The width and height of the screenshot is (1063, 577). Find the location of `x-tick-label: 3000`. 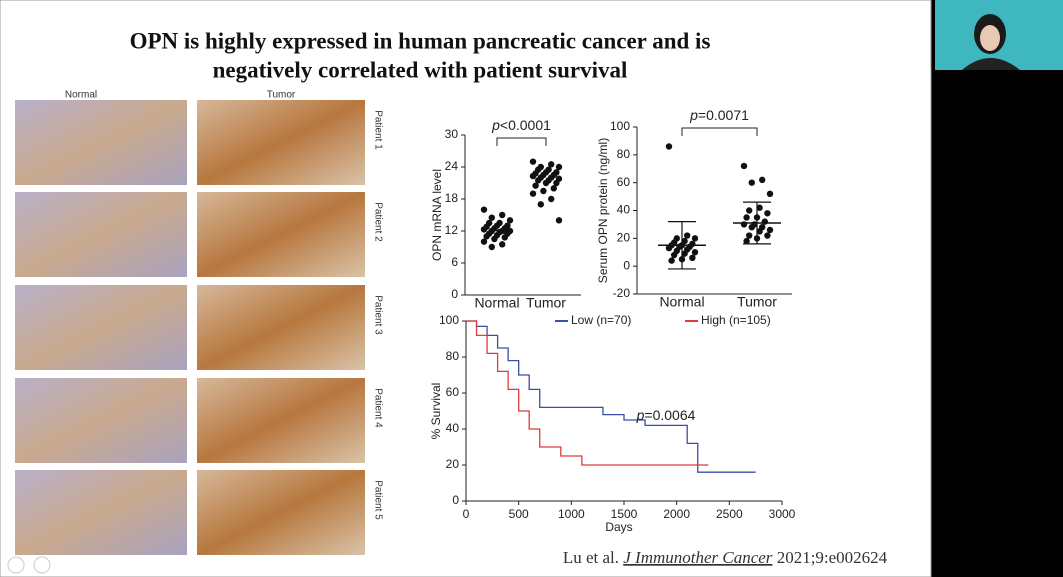

x-tick-label: 3000 is located at coordinates (782, 514).